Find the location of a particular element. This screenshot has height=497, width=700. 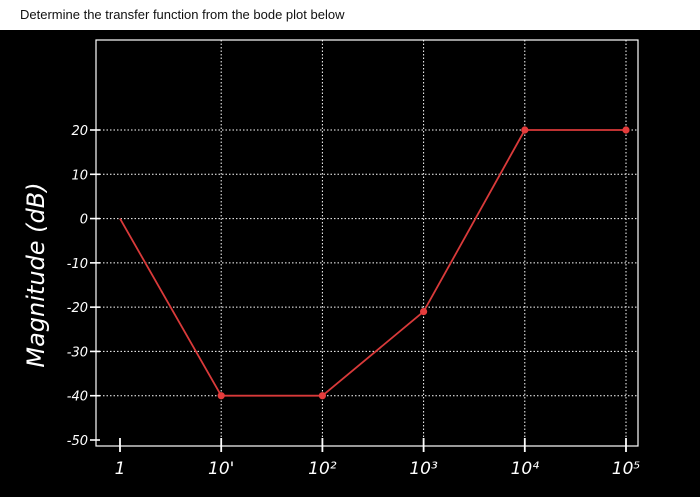

x-tick-label: 1 is located at coordinates (120, 469).